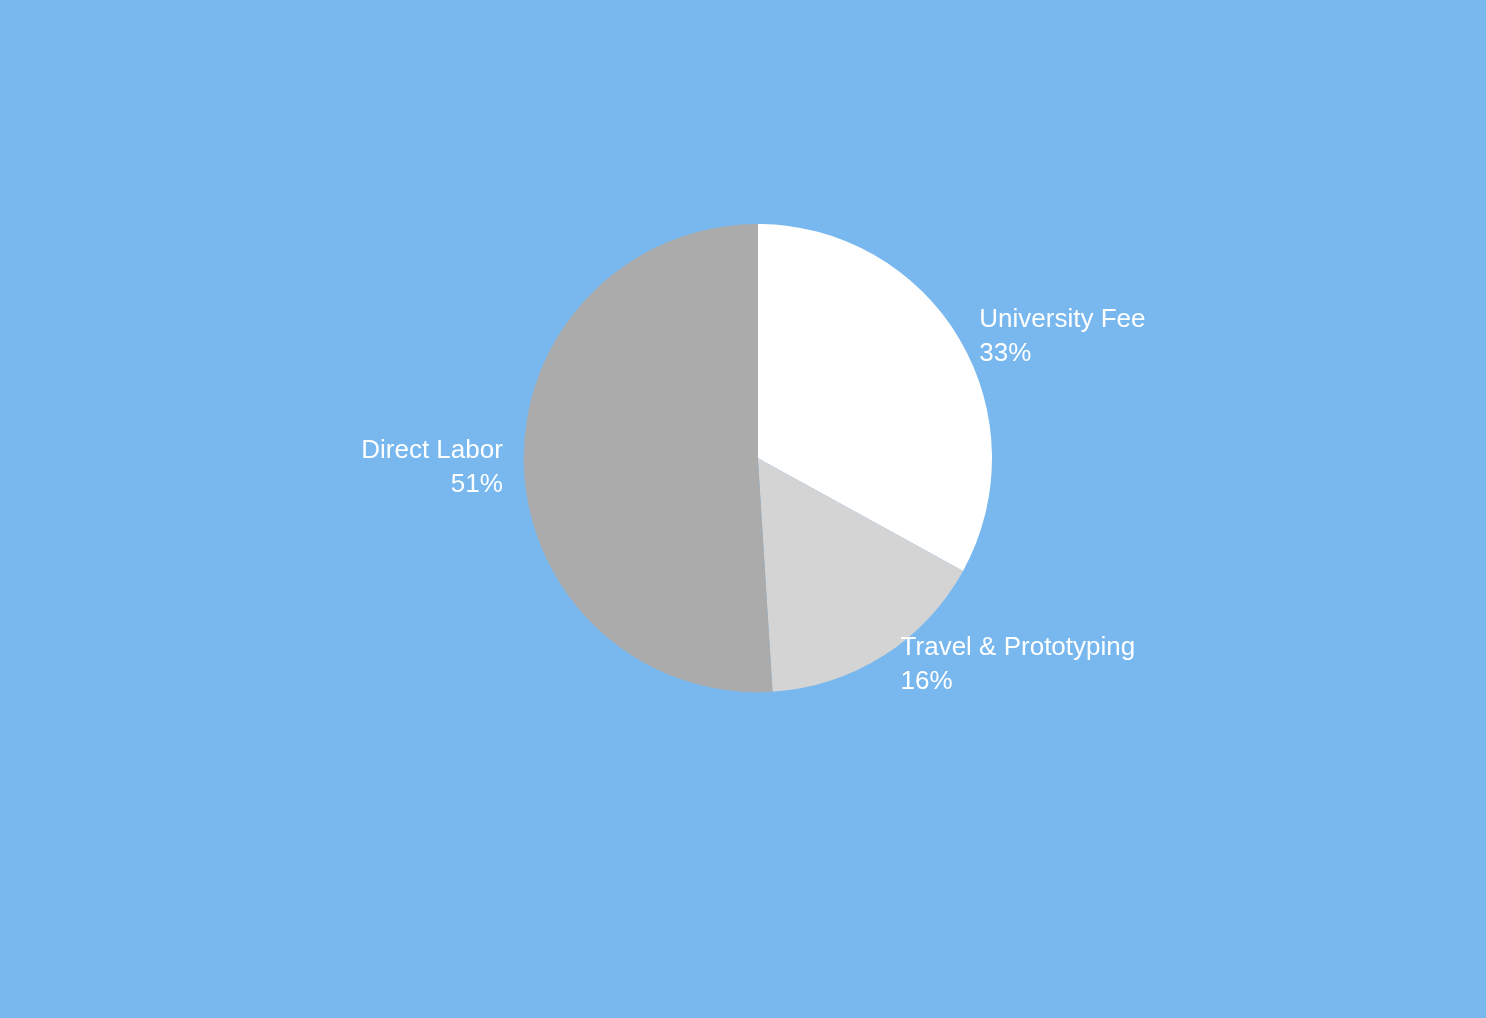  Describe the element at coordinates (1018, 645) in the screenshot. I see `slice-label: Travel & Prototyping` at that location.